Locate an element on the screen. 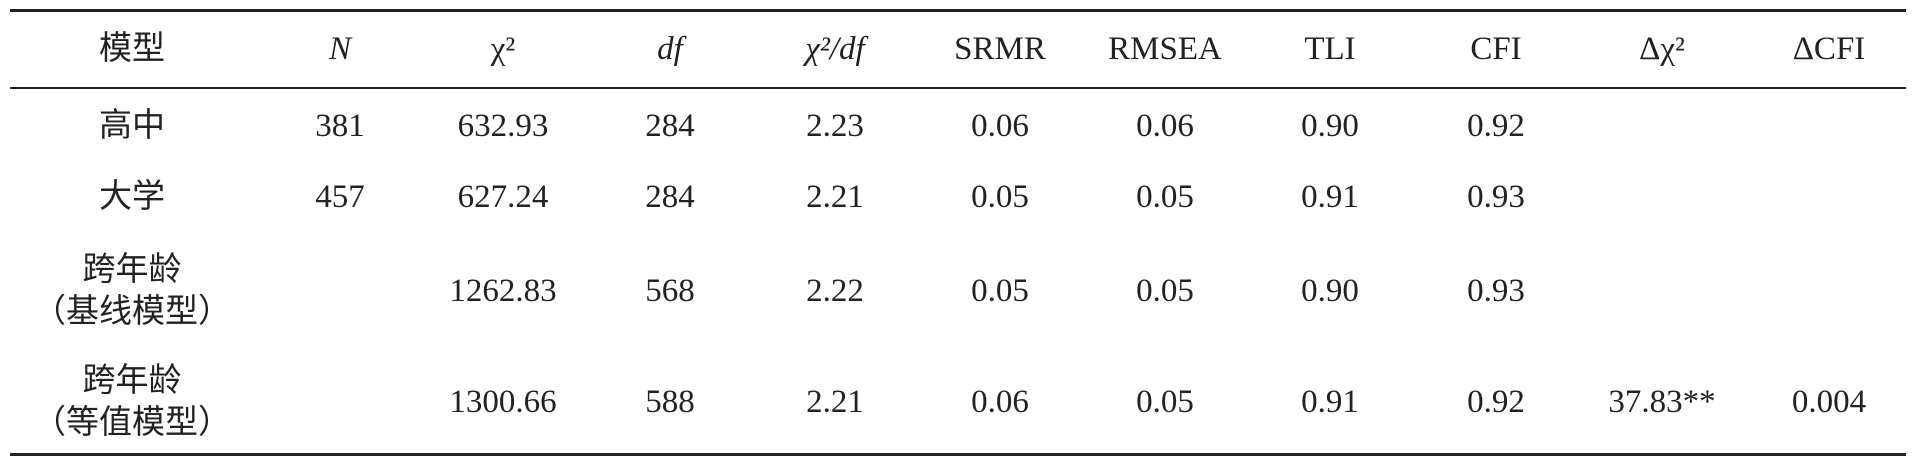  header-cell: SRMR is located at coordinates (1000, 49).